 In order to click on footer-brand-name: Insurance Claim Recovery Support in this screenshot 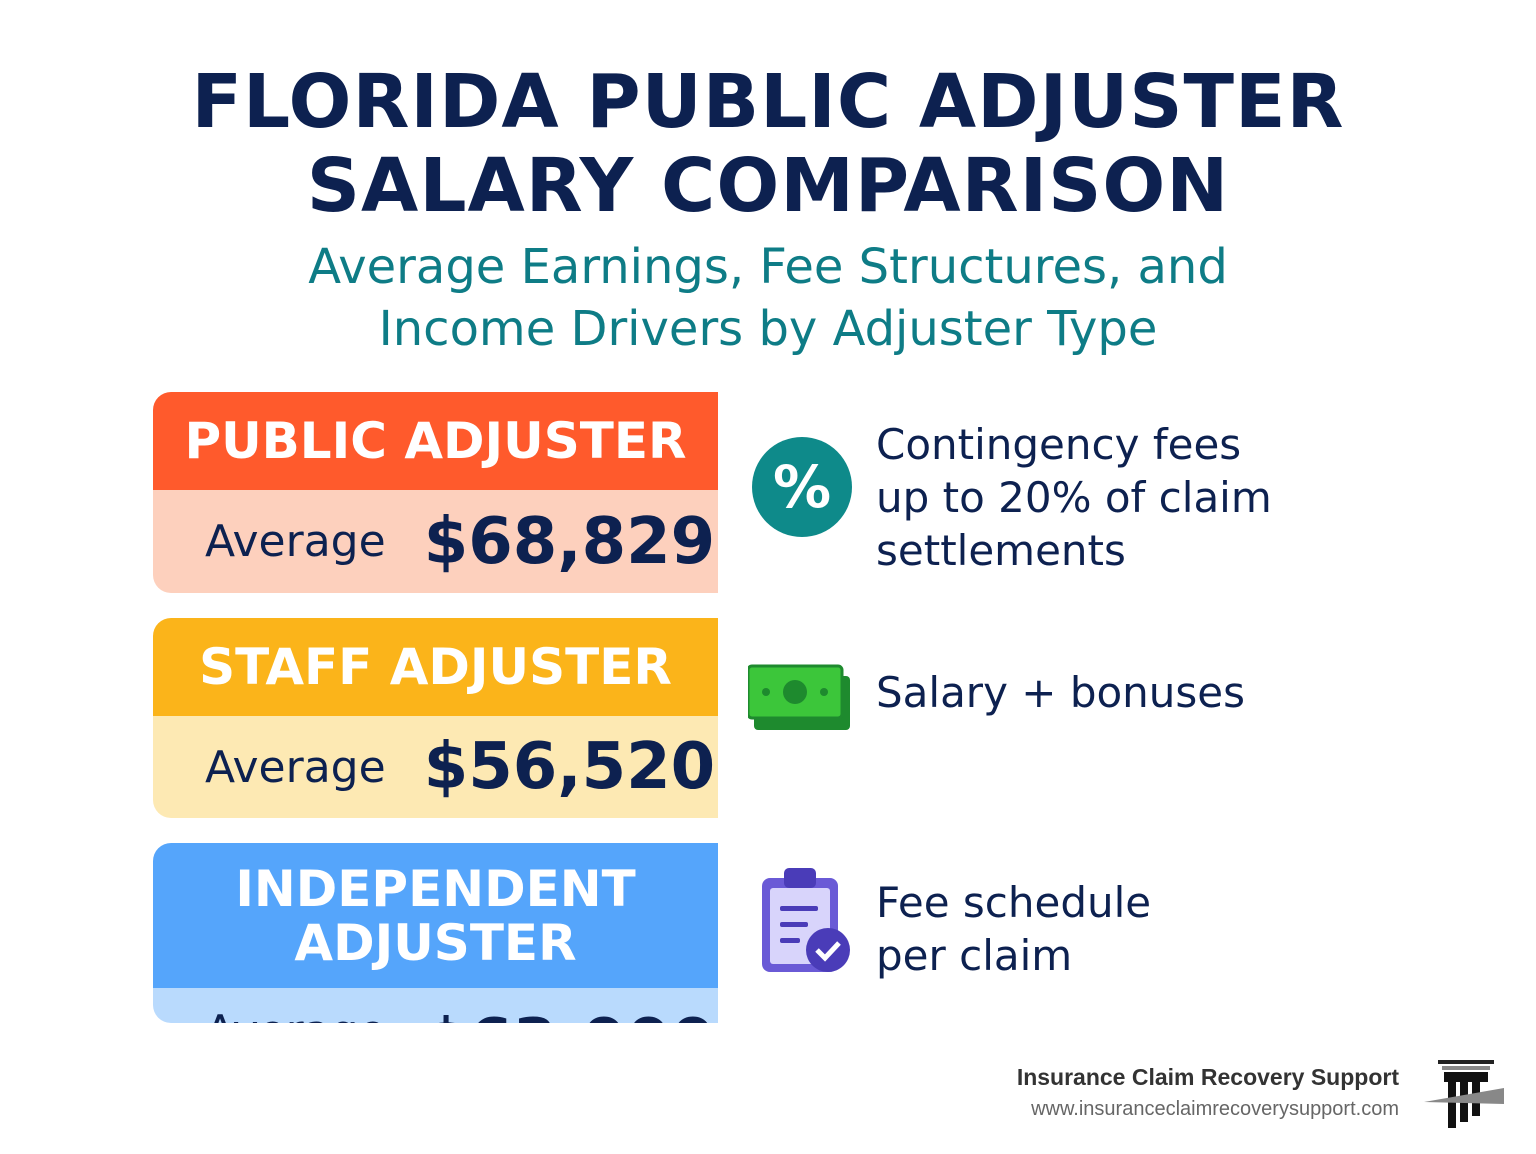, I will do `click(1207, 1077)`.